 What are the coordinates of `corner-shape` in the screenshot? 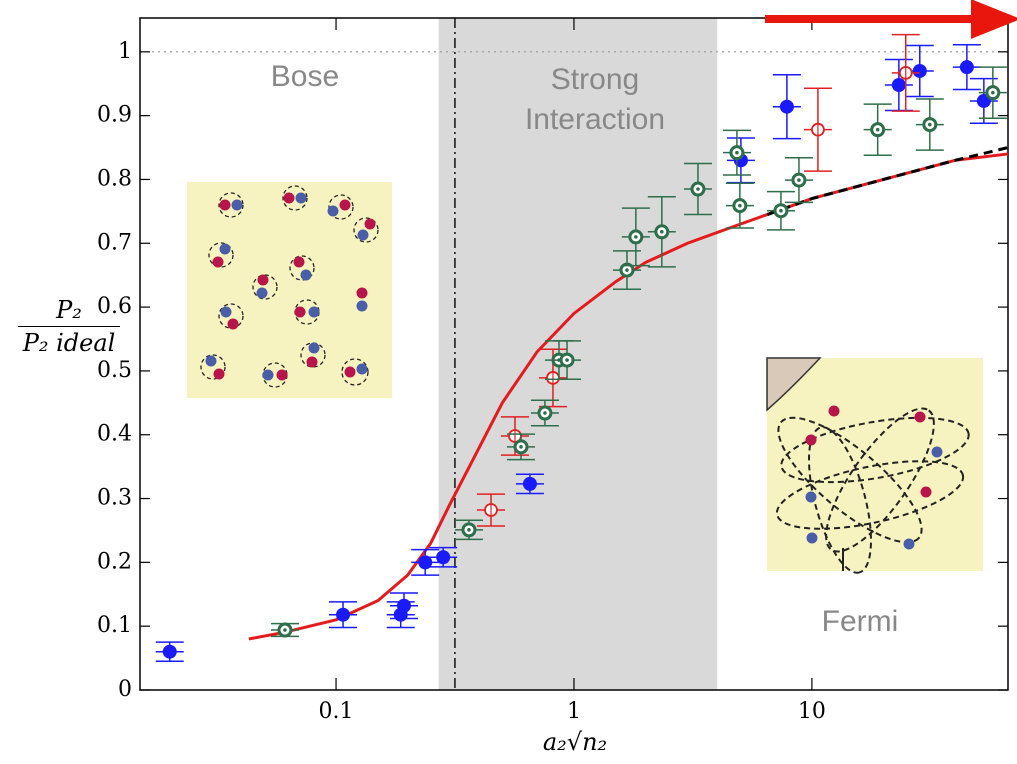 It's located at (794, 384).